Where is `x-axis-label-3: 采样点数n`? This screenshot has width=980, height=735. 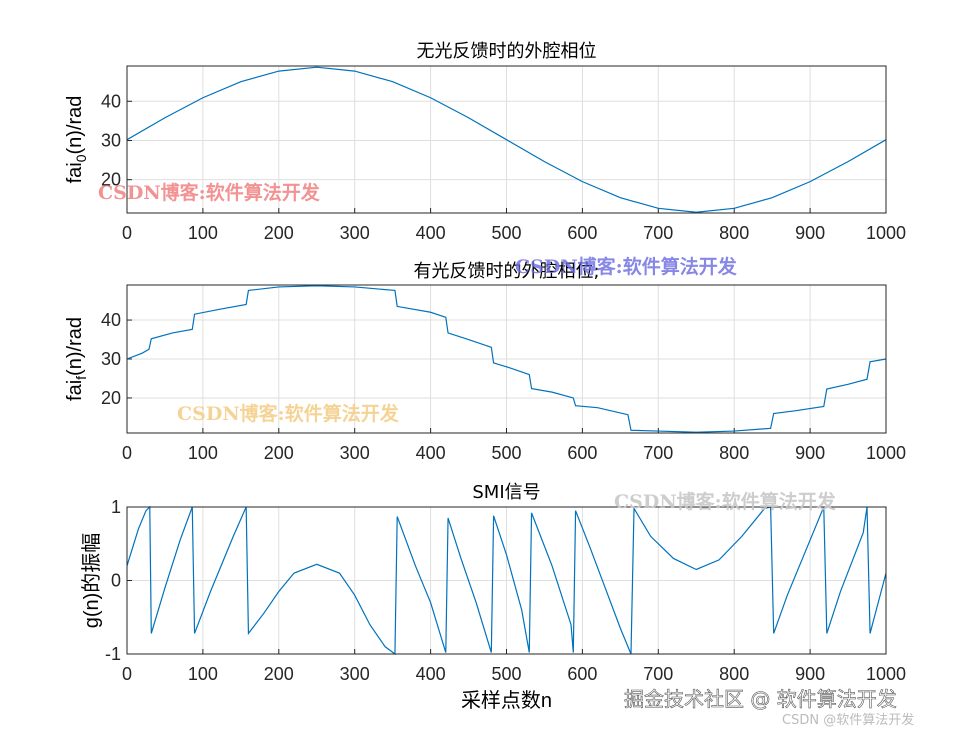 x-axis-label-3: 采样点数n is located at coordinates (506, 700).